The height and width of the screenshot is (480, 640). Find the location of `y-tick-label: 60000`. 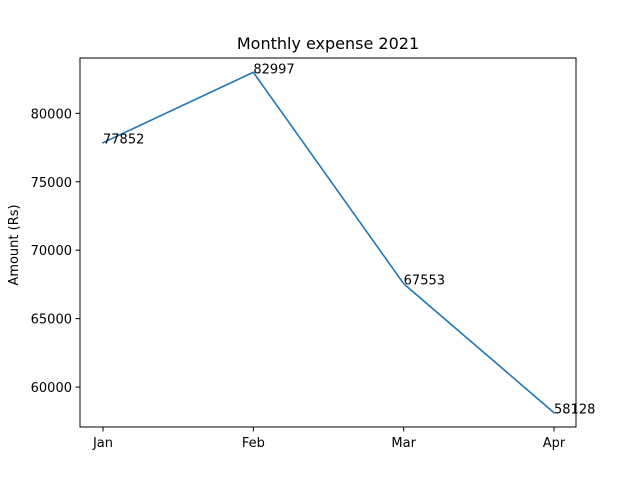

y-tick-label: 60000 is located at coordinates (51, 388).